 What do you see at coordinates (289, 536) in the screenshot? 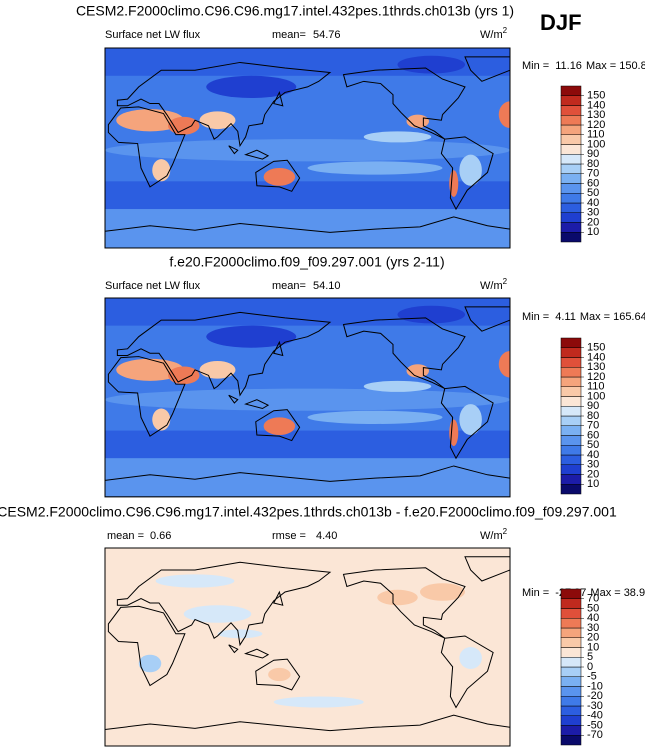
I see `rmse-label: rmse =` at bounding box center [289, 536].